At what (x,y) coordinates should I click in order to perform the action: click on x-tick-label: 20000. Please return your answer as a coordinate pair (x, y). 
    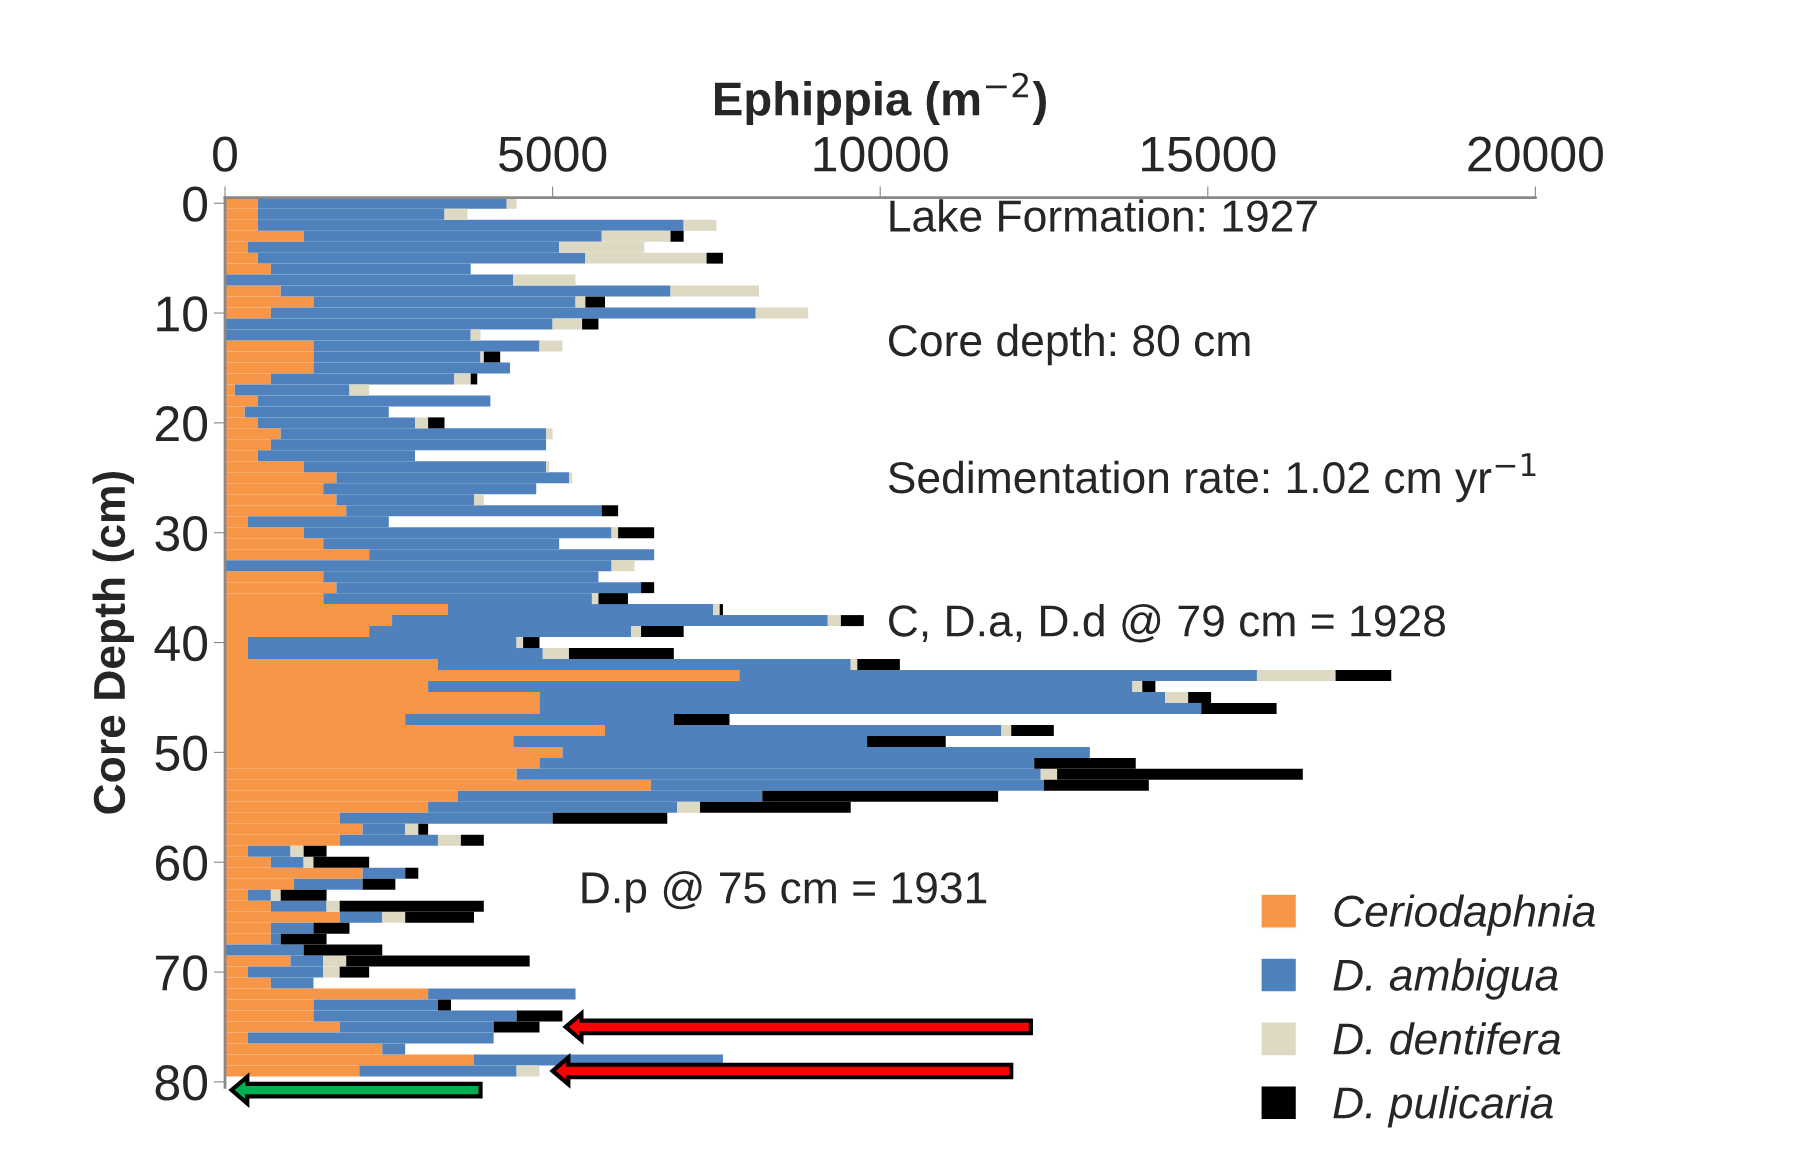
    Looking at the image, I should click on (1535, 154).